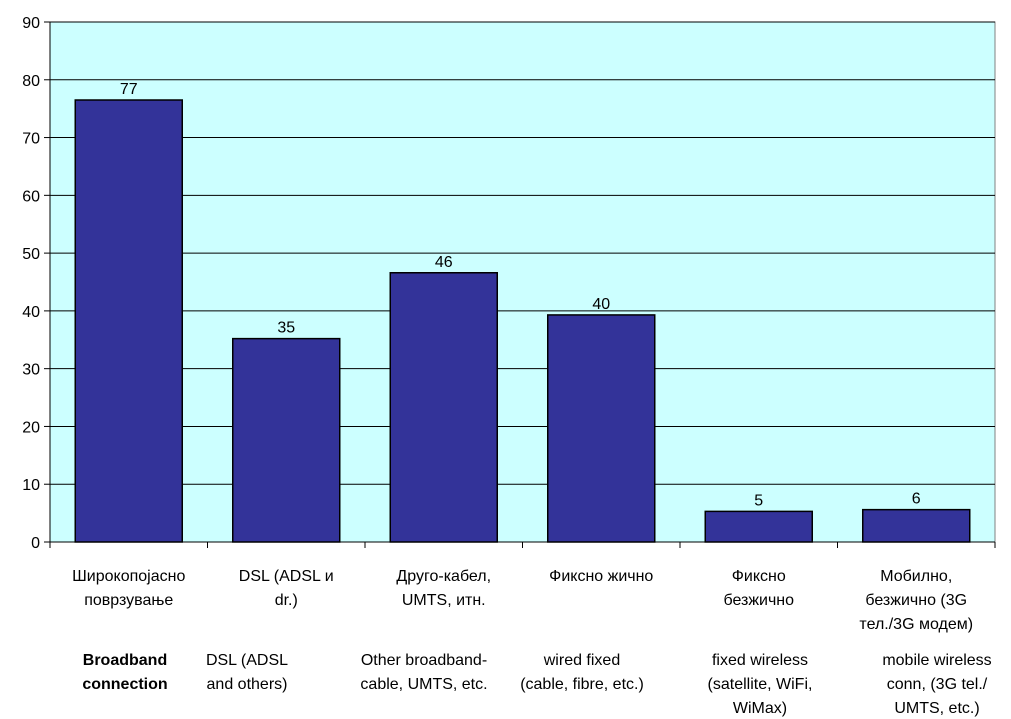 The height and width of the screenshot is (719, 1011). I want to click on y-tick-label: 0, so click(35, 543).